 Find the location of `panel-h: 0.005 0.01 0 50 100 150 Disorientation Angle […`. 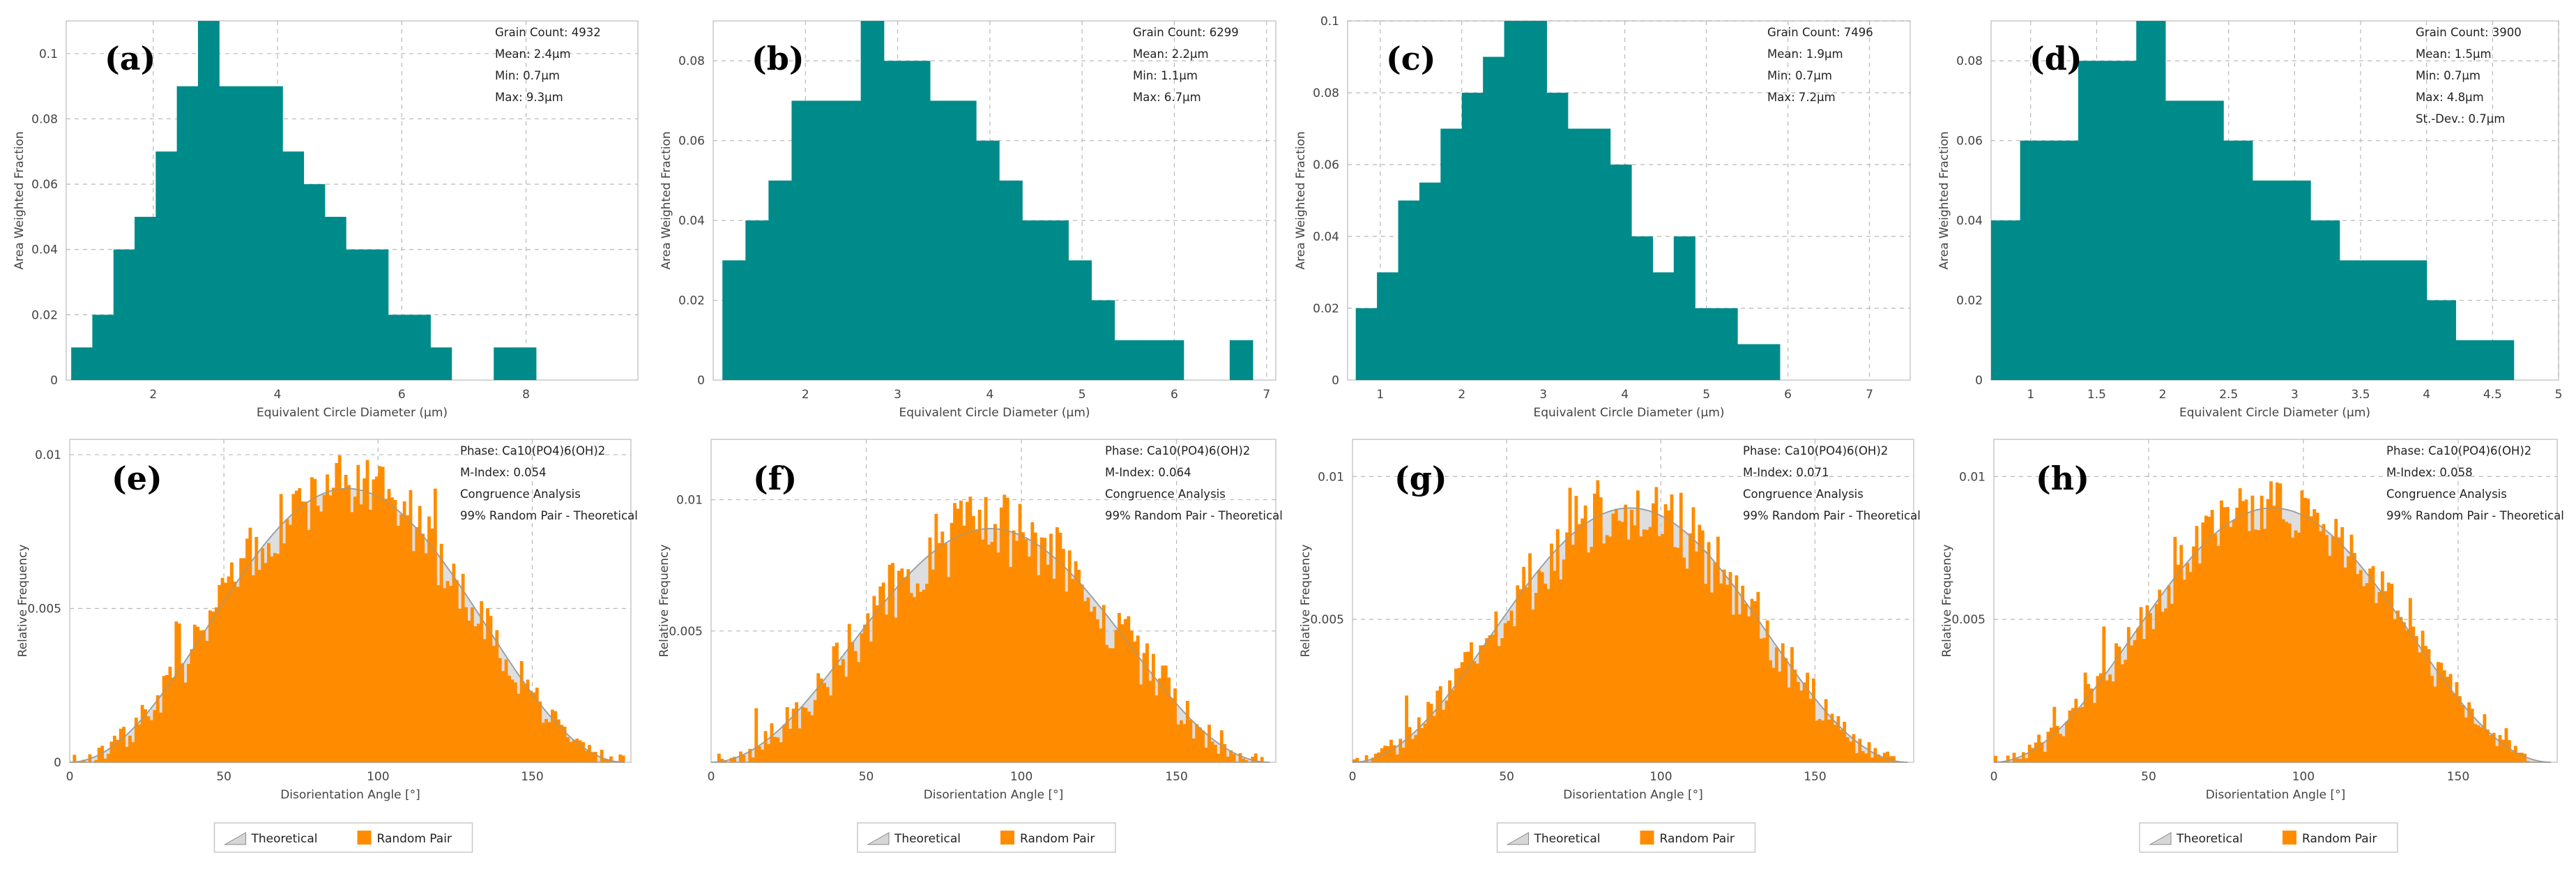

panel-h: 0.005 0.01 0 50 100 150 Disorientation Angle [… is located at coordinates (2252, 646).